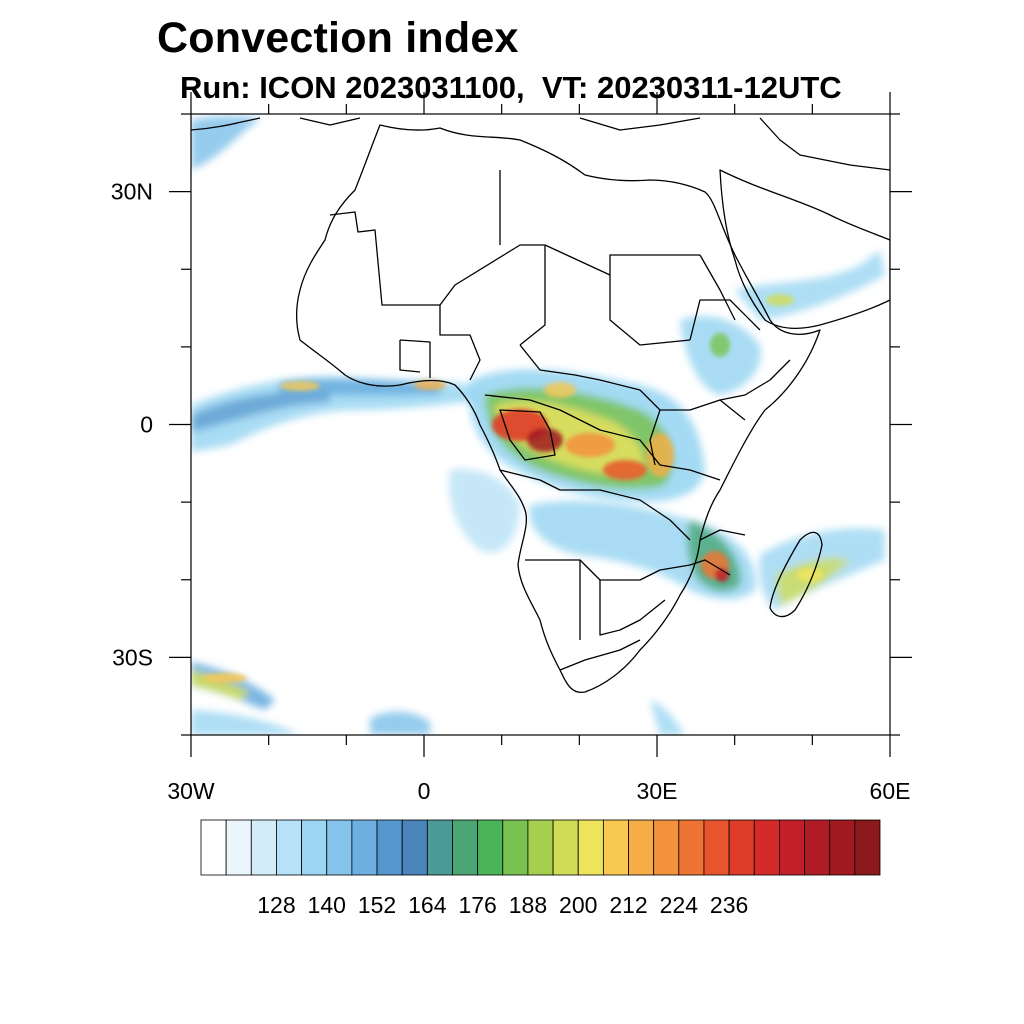 Image resolution: width=1024 pixels, height=1024 pixels. What do you see at coordinates (338, 38) in the screenshot?
I see `map-title: Convection index` at bounding box center [338, 38].